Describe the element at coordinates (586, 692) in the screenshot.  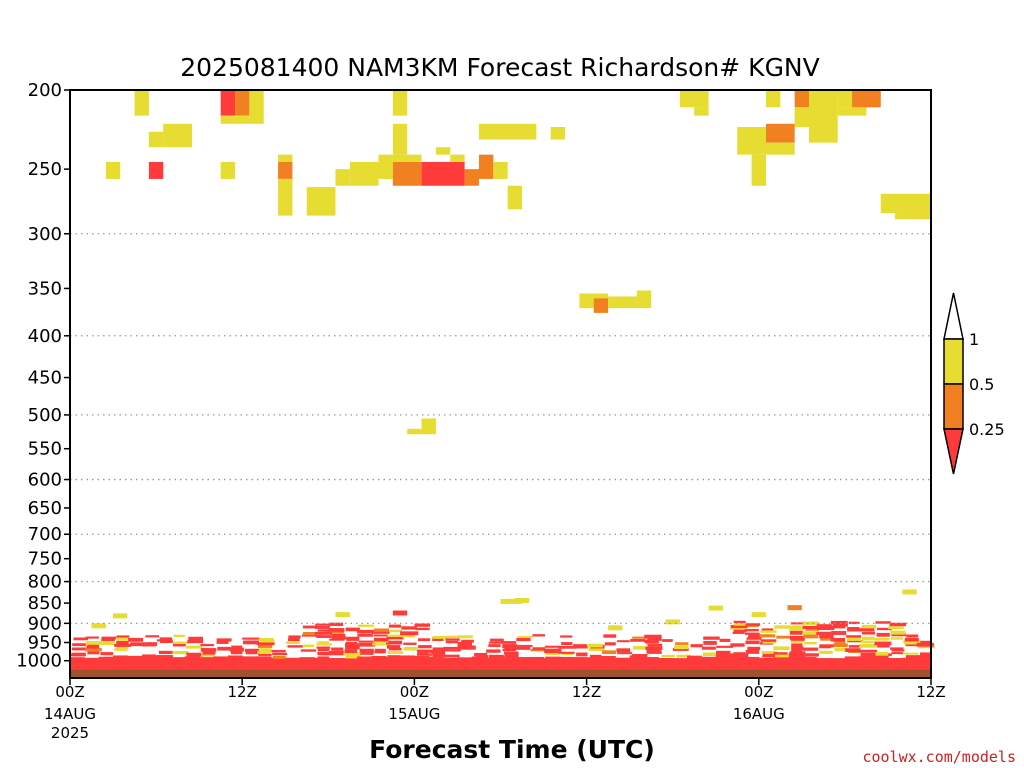
I see `x-tick-label: 12Z` at that location.